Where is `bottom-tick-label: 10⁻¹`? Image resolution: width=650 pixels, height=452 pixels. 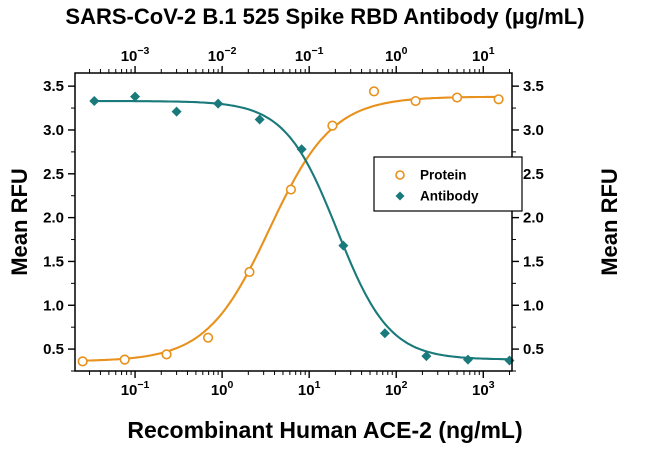
bottom-tick-label: 10⁻¹ is located at coordinates (135, 389).